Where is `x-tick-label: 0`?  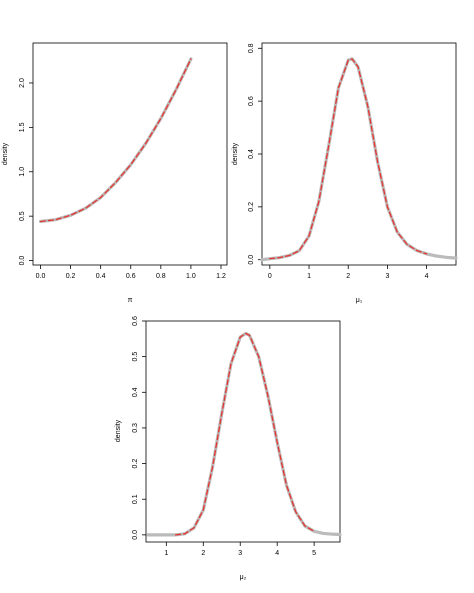
x-tick-label: 0 is located at coordinates (270, 276).